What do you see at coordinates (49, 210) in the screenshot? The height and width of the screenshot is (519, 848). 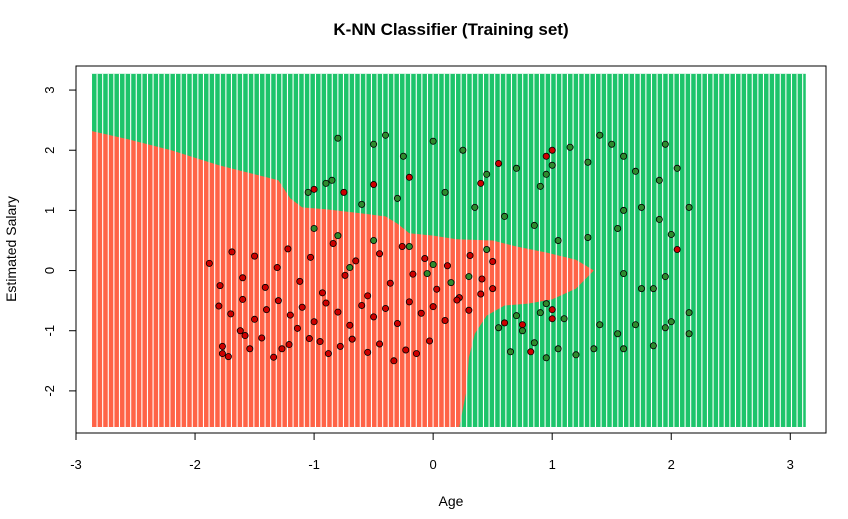 I see `y-tick-label: 1` at bounding box center [49, 210].